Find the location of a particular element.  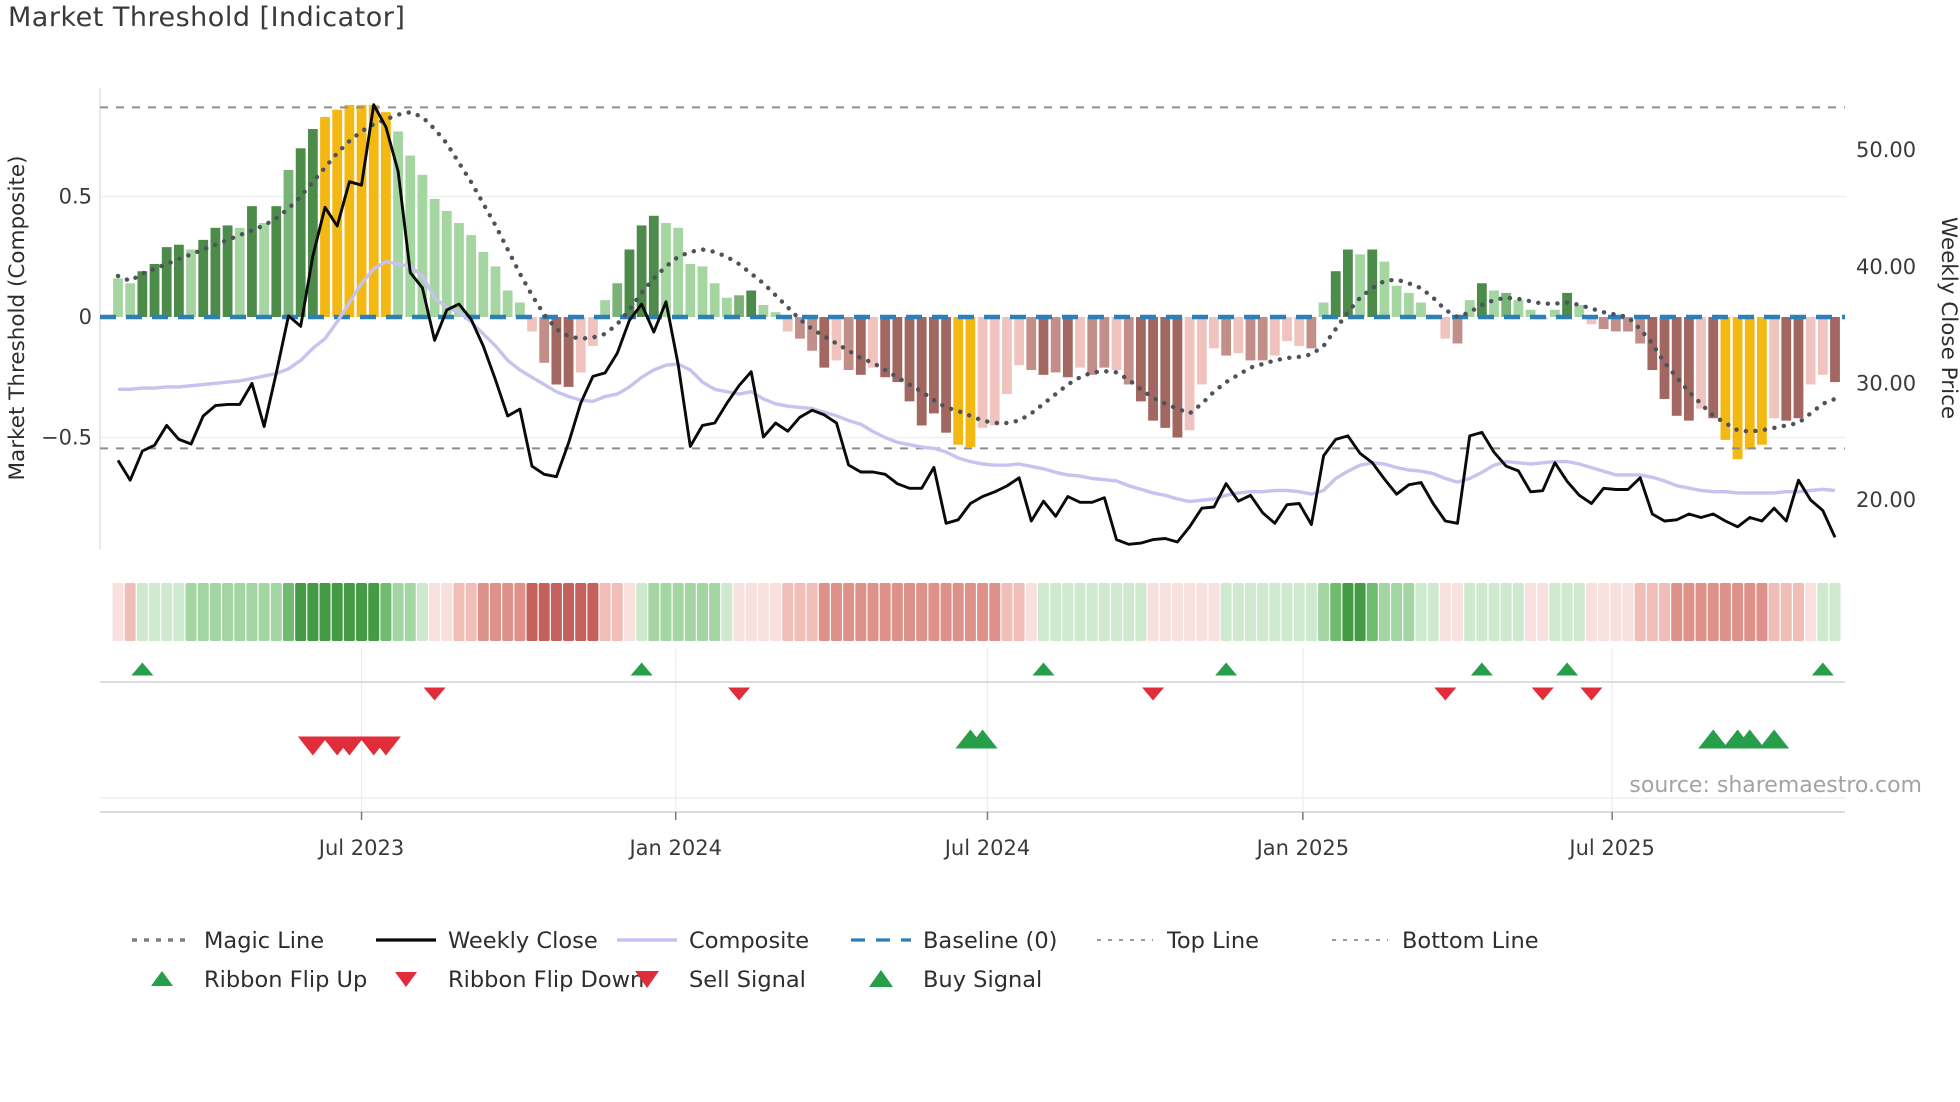

left-axis: 0.5 0 −0.5 Market Threshold (Composite) is located at coordinates (48, 317).